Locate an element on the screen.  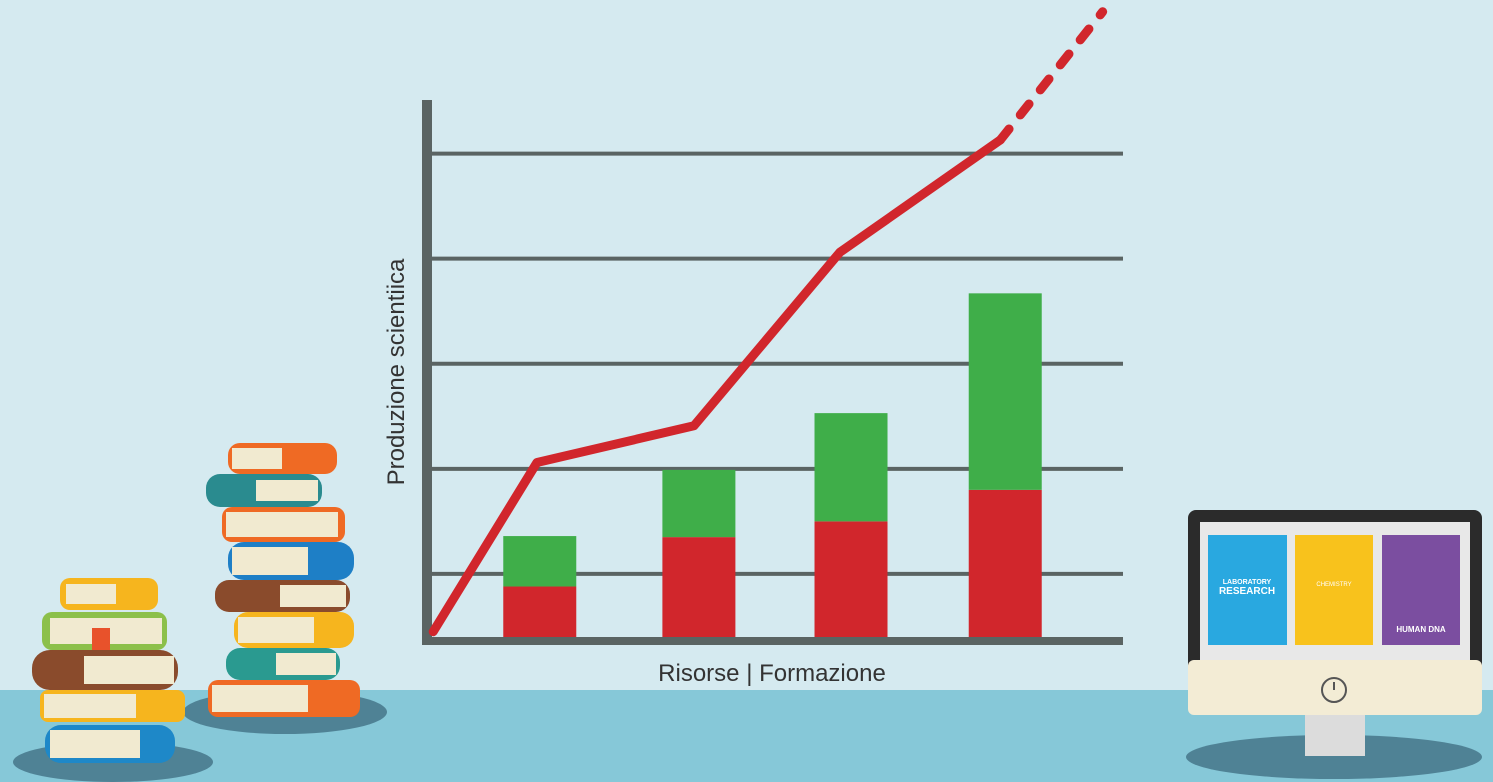
trend-projection is located at coordinates (1051, 76).